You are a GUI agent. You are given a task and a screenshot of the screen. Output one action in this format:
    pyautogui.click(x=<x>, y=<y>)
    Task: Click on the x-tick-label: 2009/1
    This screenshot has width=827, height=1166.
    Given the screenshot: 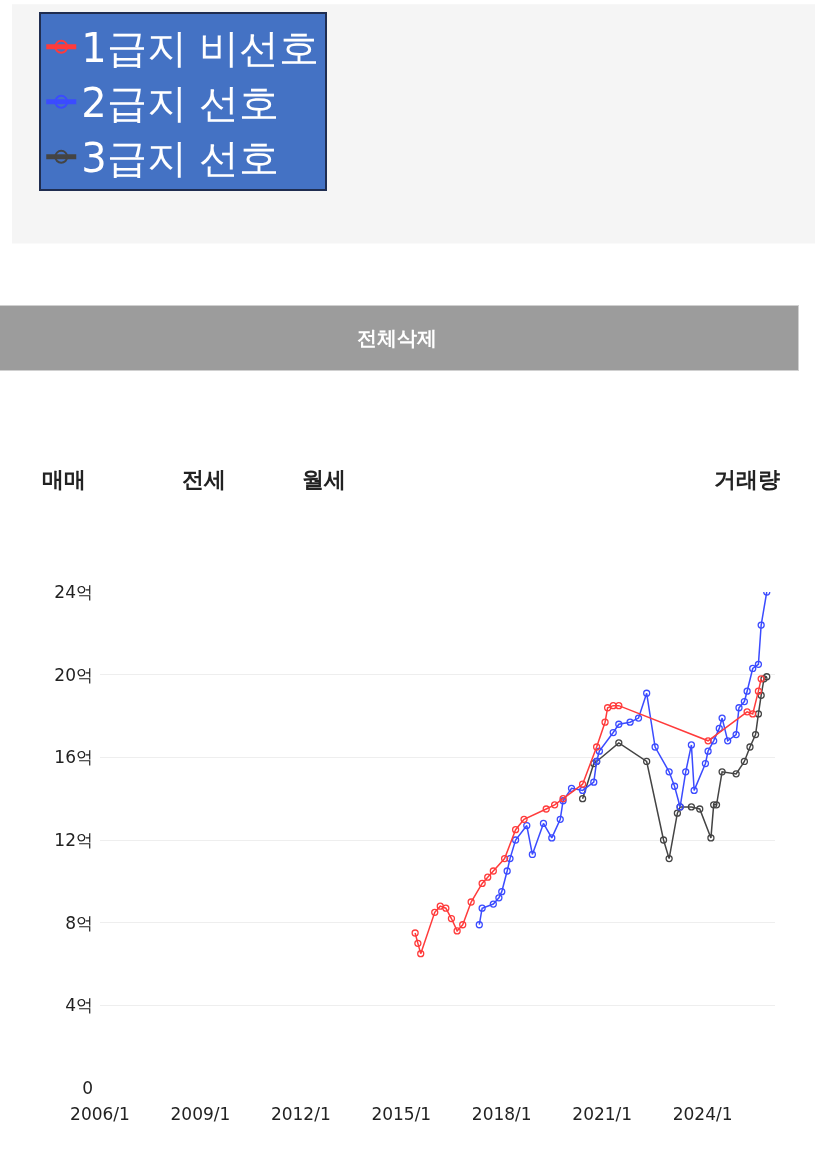 What is the action you would take?
    pyautogui.click(x=200, y=1114)
    